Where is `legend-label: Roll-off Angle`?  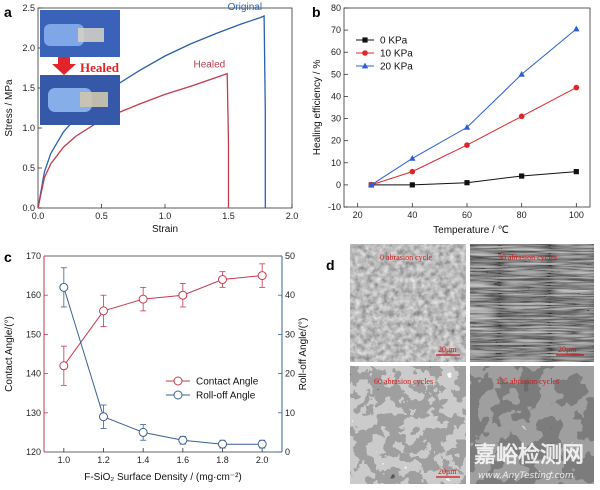 legend-label: Roll-off Angle is located at coordinates (226, 396).